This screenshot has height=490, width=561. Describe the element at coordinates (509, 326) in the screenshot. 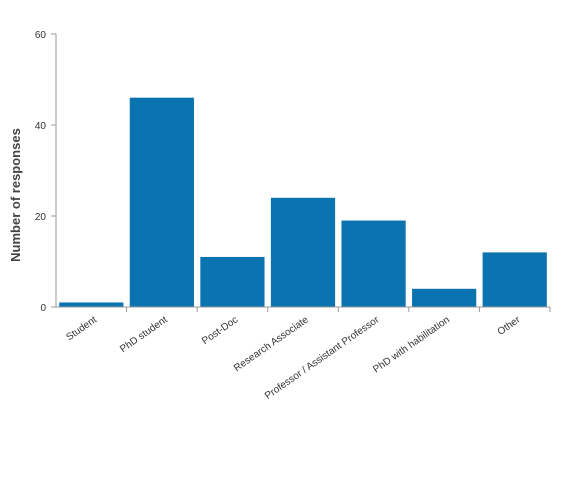

I see `x-tick-label: Other` at that location.